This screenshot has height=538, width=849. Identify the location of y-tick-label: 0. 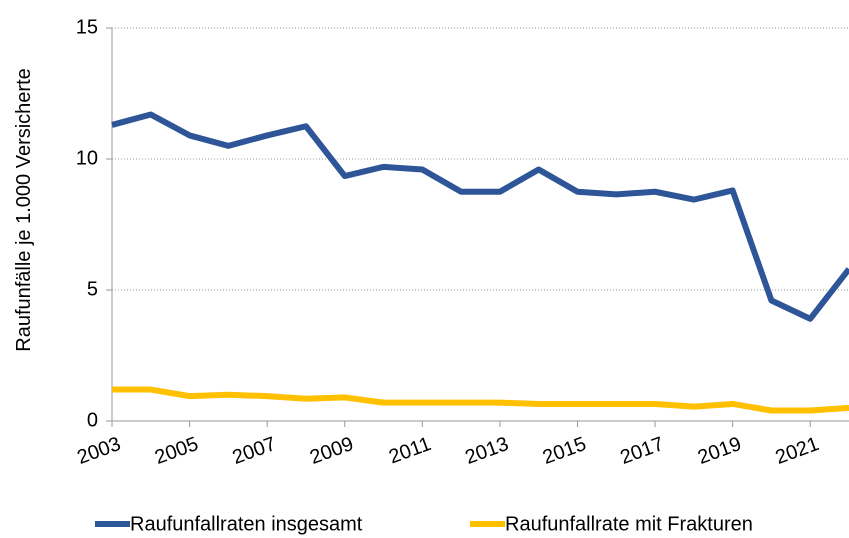
(92, 420).